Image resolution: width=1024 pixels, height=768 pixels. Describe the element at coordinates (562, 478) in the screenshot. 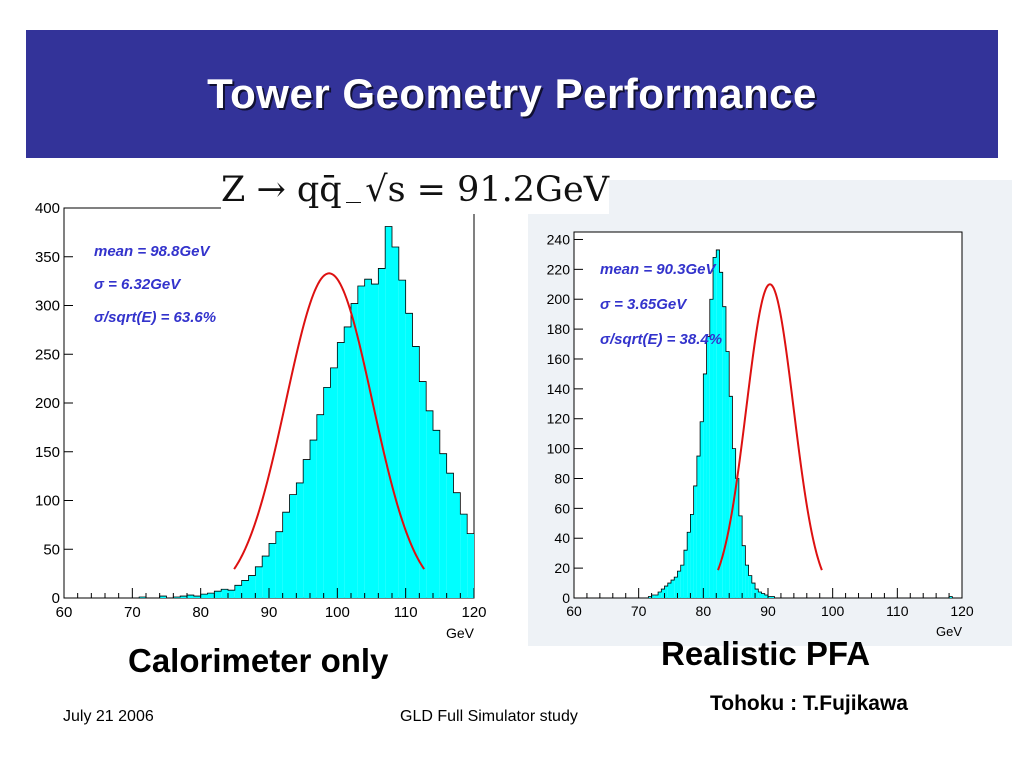

I see `y-tick-label: 80` at that location.